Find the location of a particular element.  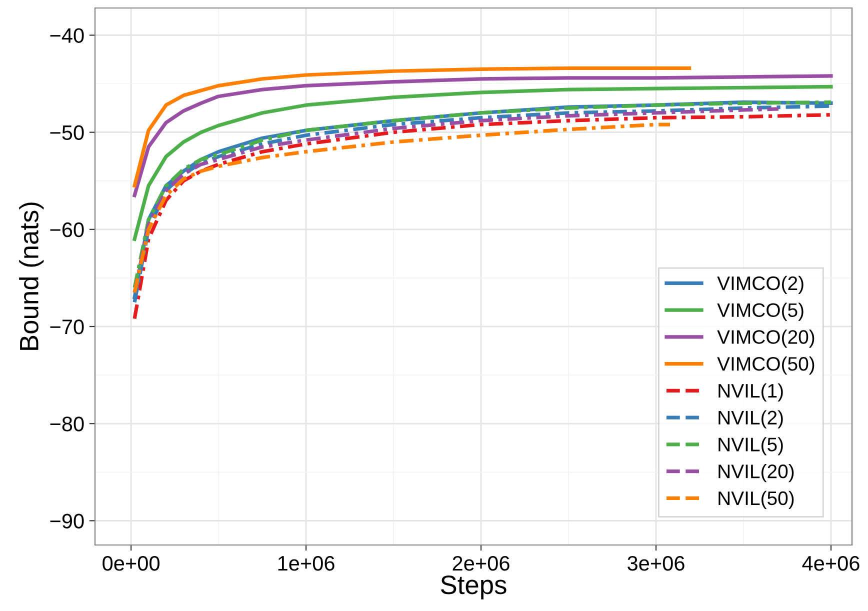

x-tick-label: 1e+06 is located at coordinates (306, 563).